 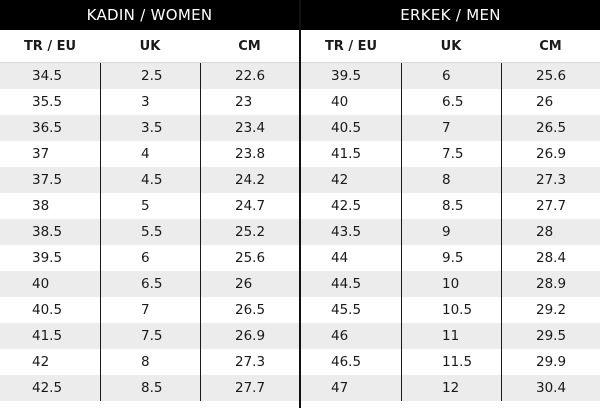 I want to click on cell-eu: 35.5, so click(x=47, y=102).